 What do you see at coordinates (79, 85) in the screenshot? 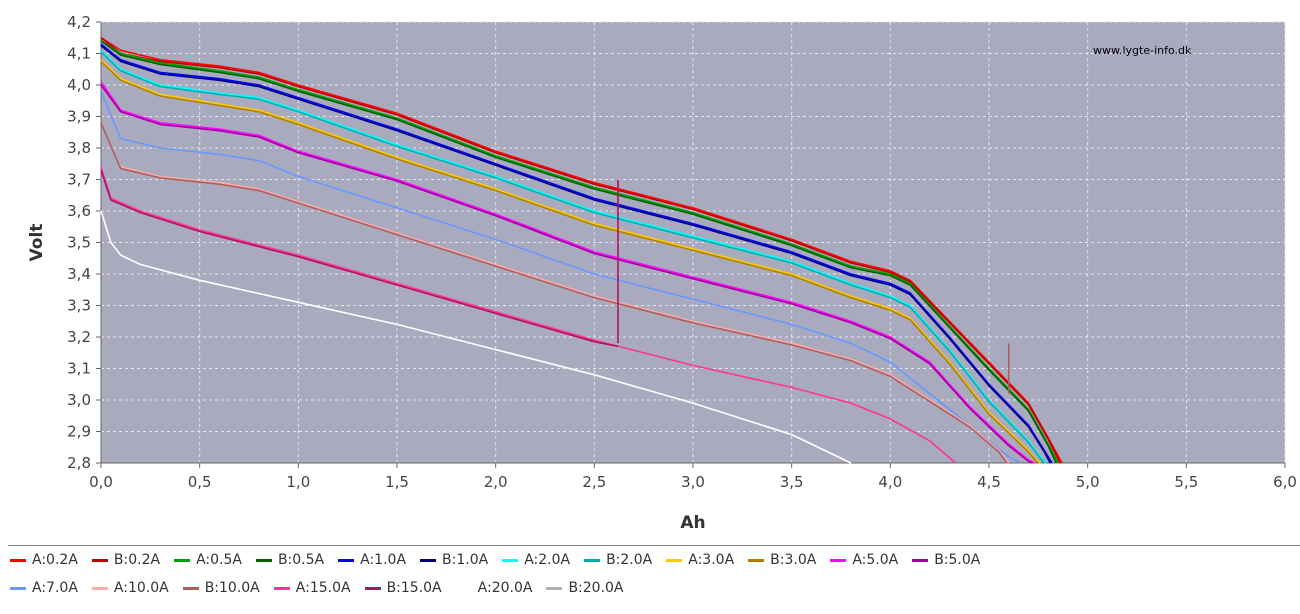
I see `y-tick-label: 4,0` at bounding box center [79, 85].